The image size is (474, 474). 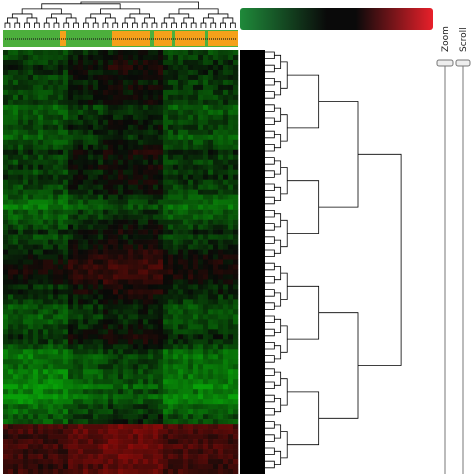 What do you see at coordinates (463, 63) in the screenshot?
I see `scroll-handle` at bounding box center [463, 63].